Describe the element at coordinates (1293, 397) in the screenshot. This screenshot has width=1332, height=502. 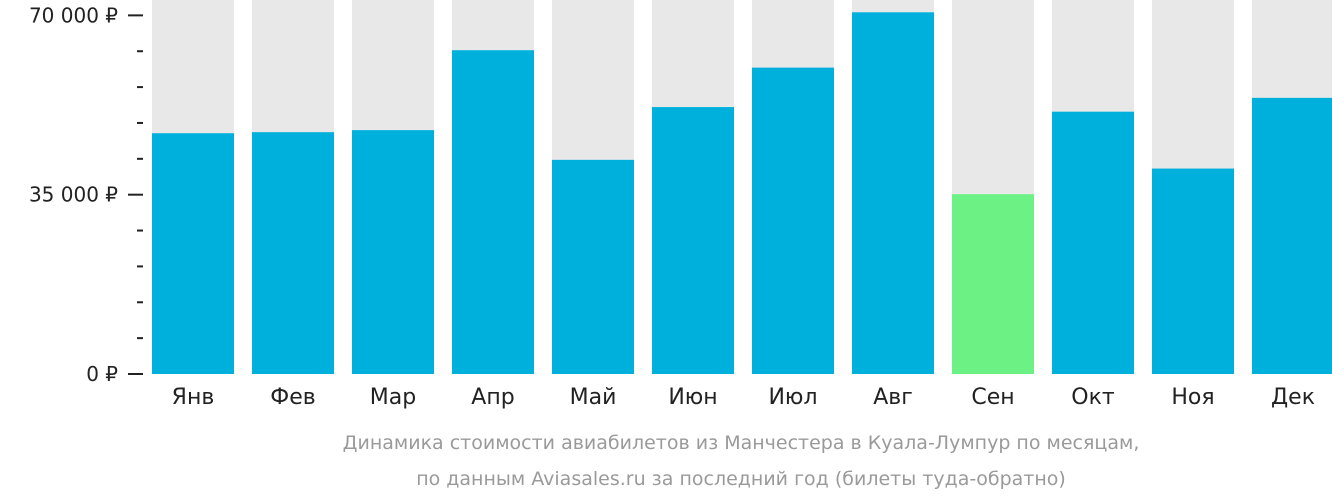
I see `x-tick-label: Дек` at that location.